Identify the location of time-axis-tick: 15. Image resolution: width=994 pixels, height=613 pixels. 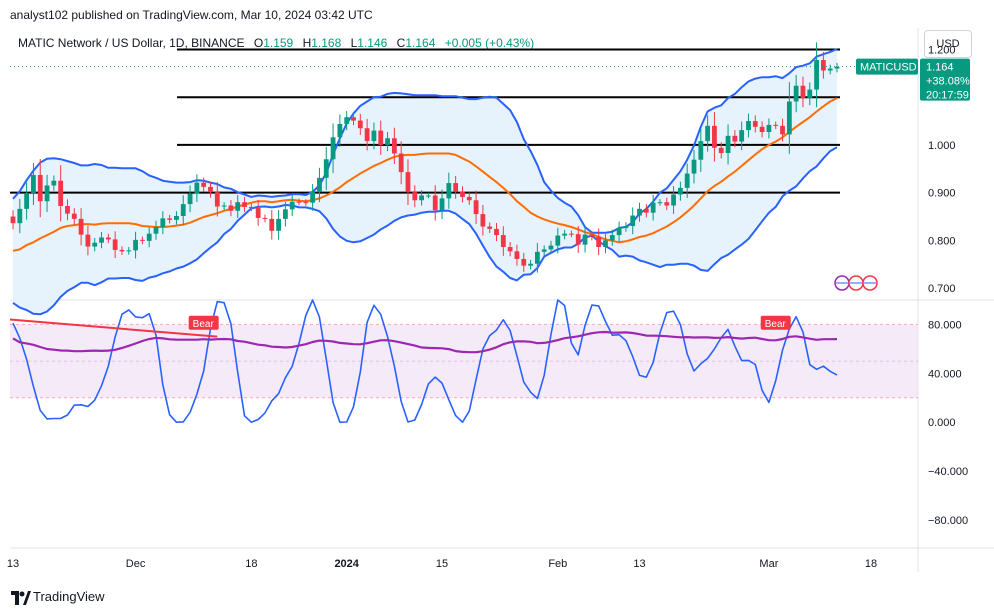
(442, 564).